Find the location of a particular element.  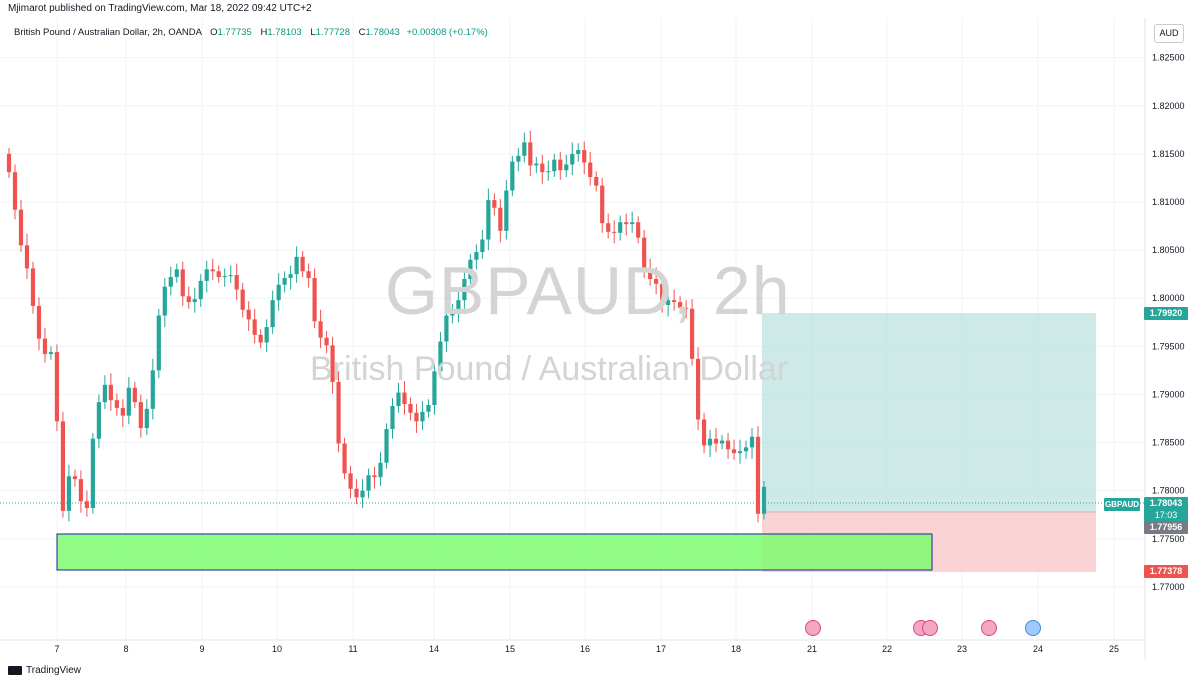

time-tick-label: 7 is located at coordinates (56, 649).